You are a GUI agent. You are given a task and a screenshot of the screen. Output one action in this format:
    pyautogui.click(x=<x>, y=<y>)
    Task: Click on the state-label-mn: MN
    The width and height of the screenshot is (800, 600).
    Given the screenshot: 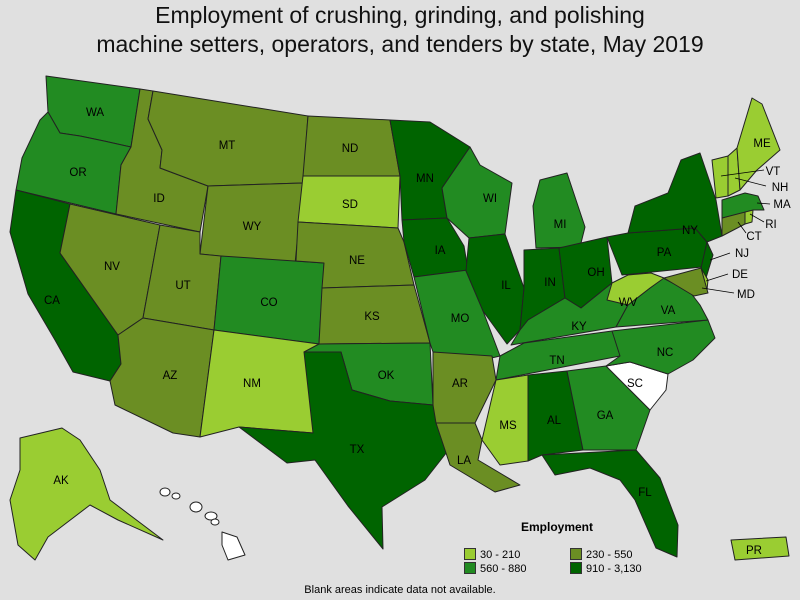 What is the action you would take?
    pyautogui.click(x=425, y=179)
    